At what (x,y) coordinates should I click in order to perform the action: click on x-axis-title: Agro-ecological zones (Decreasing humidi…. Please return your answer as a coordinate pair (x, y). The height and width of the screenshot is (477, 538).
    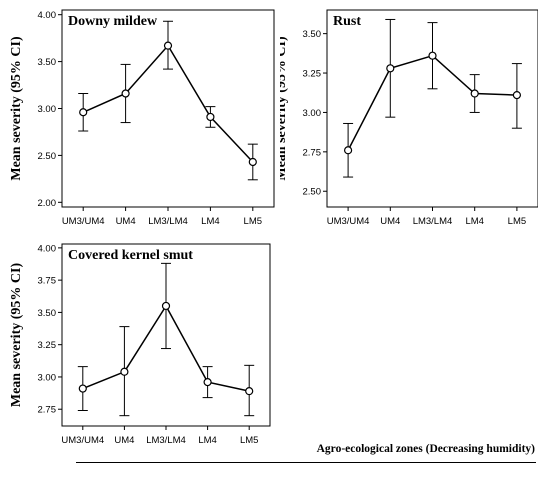
    Looking at the image, I should click on (425, 449).